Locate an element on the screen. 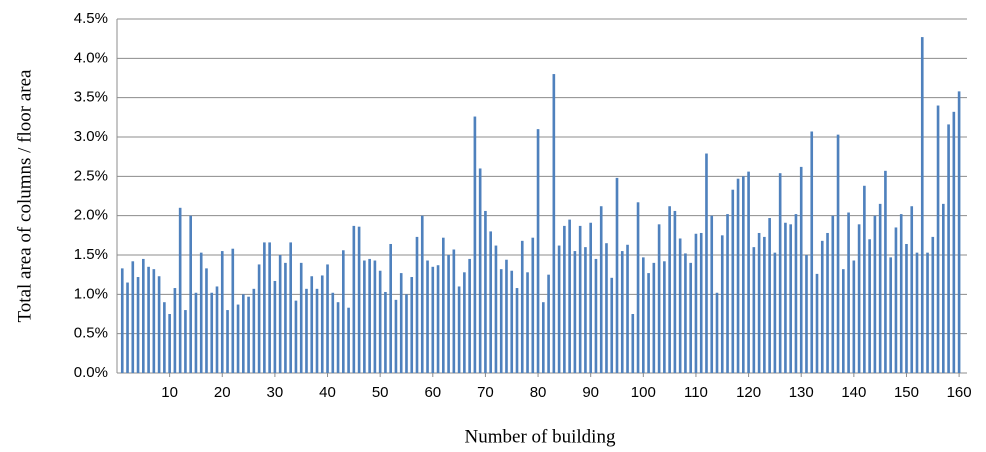  x-tick-label: 30 is located at coordinates (275, 392).